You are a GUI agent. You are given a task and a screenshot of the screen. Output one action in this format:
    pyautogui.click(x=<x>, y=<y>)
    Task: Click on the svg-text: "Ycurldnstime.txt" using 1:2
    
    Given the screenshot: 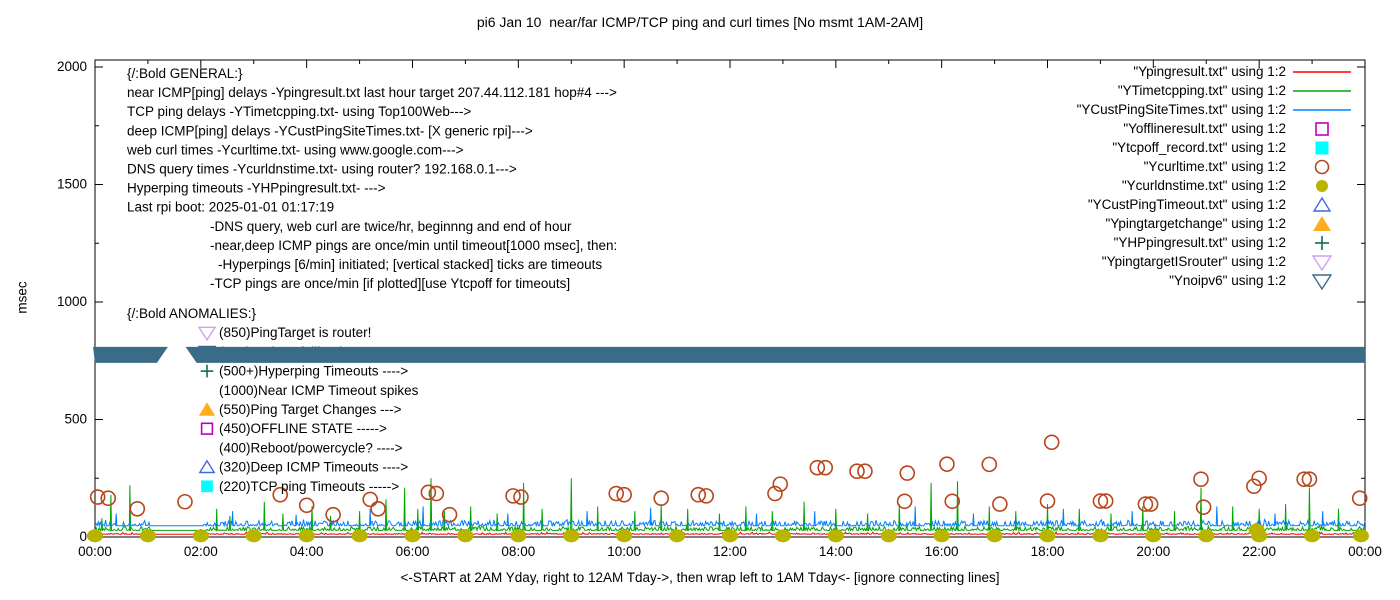 What is the action you would take?
    pyautogui.click(x=1204, y=185)
    